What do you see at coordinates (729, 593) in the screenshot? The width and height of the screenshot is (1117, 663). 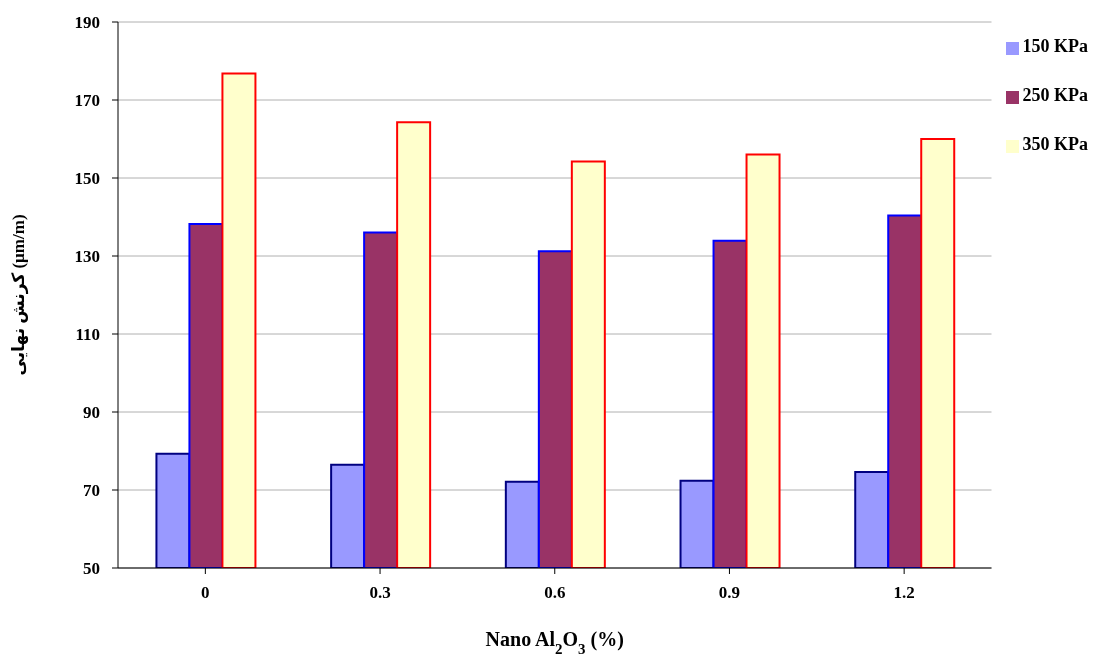 I see `x-tick-label: 0.9` at bounding box center [729, 593].